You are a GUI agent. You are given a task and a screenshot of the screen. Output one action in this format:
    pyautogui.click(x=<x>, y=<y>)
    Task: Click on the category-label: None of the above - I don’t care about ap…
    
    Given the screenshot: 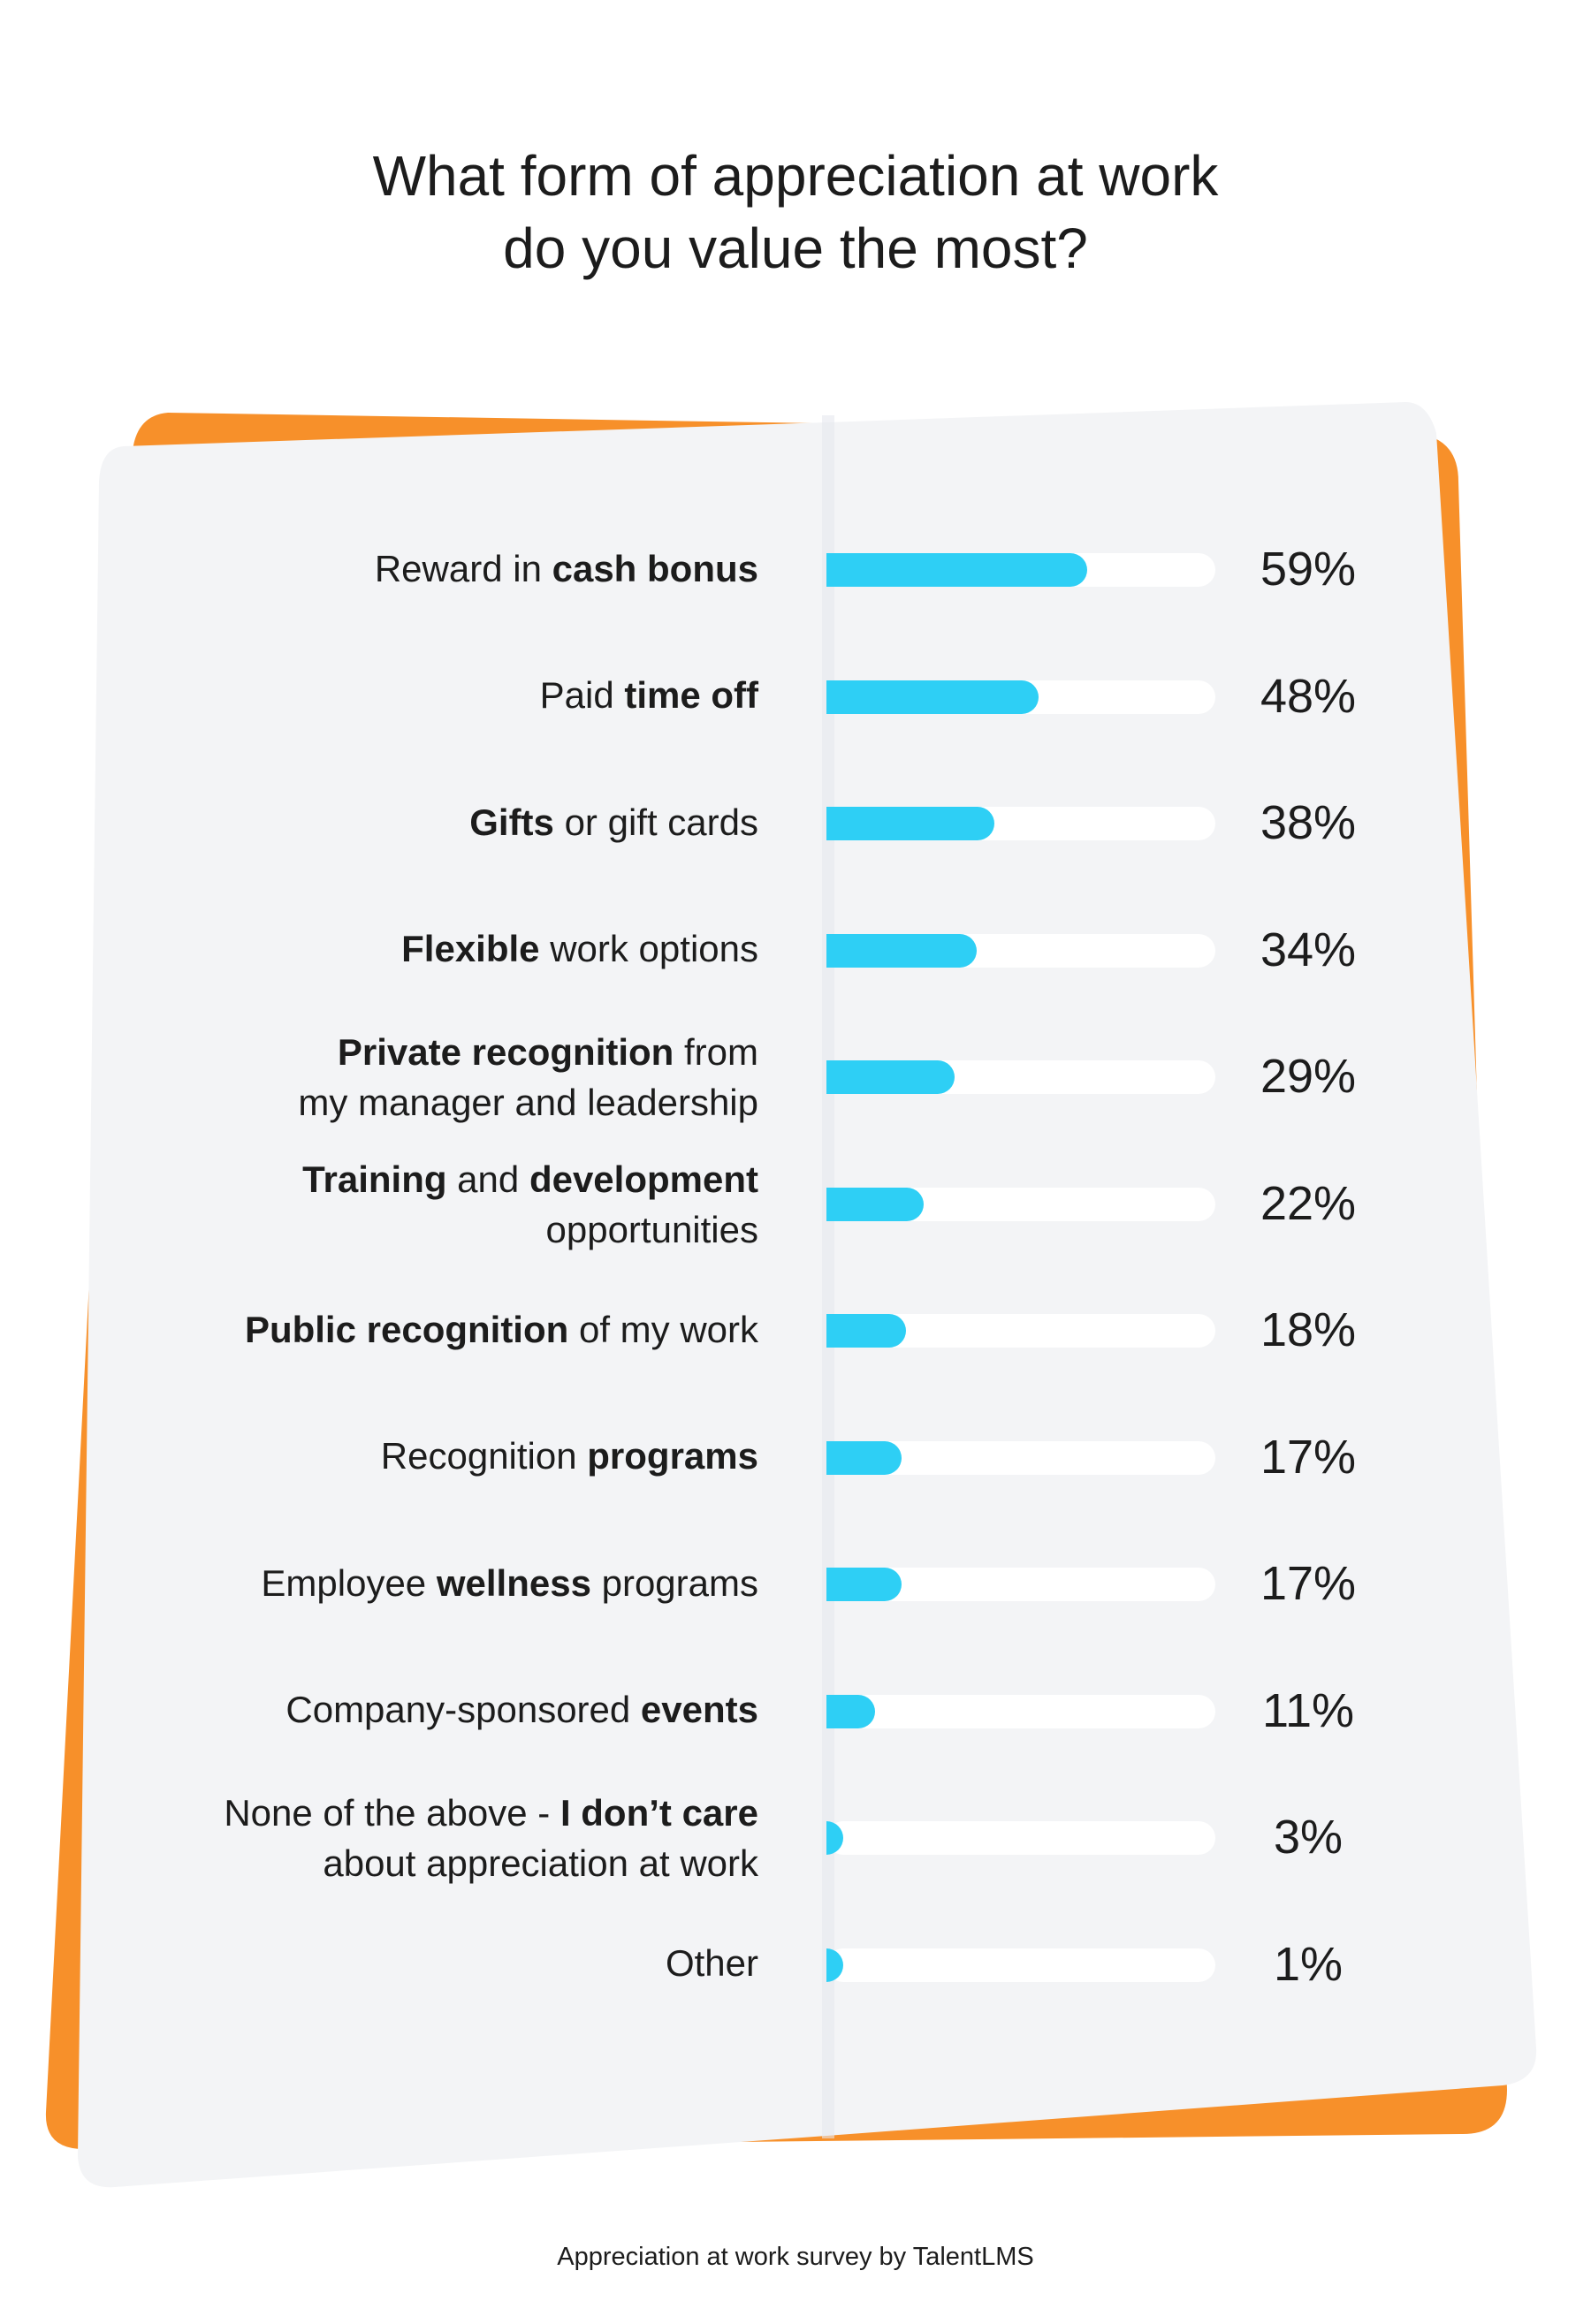 What is the action you would take?
    pyautogui.click(x=491, y=1838)
    